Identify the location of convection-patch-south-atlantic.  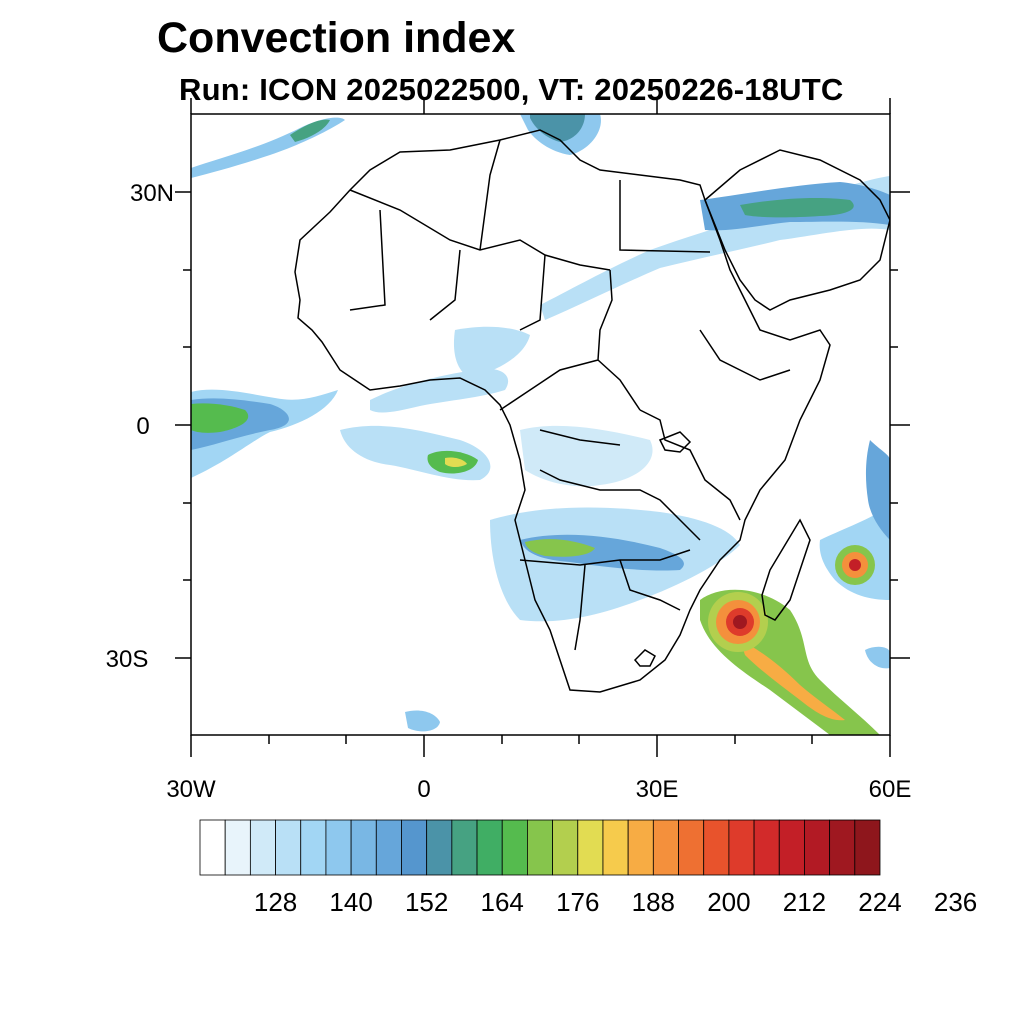
(422, 721).